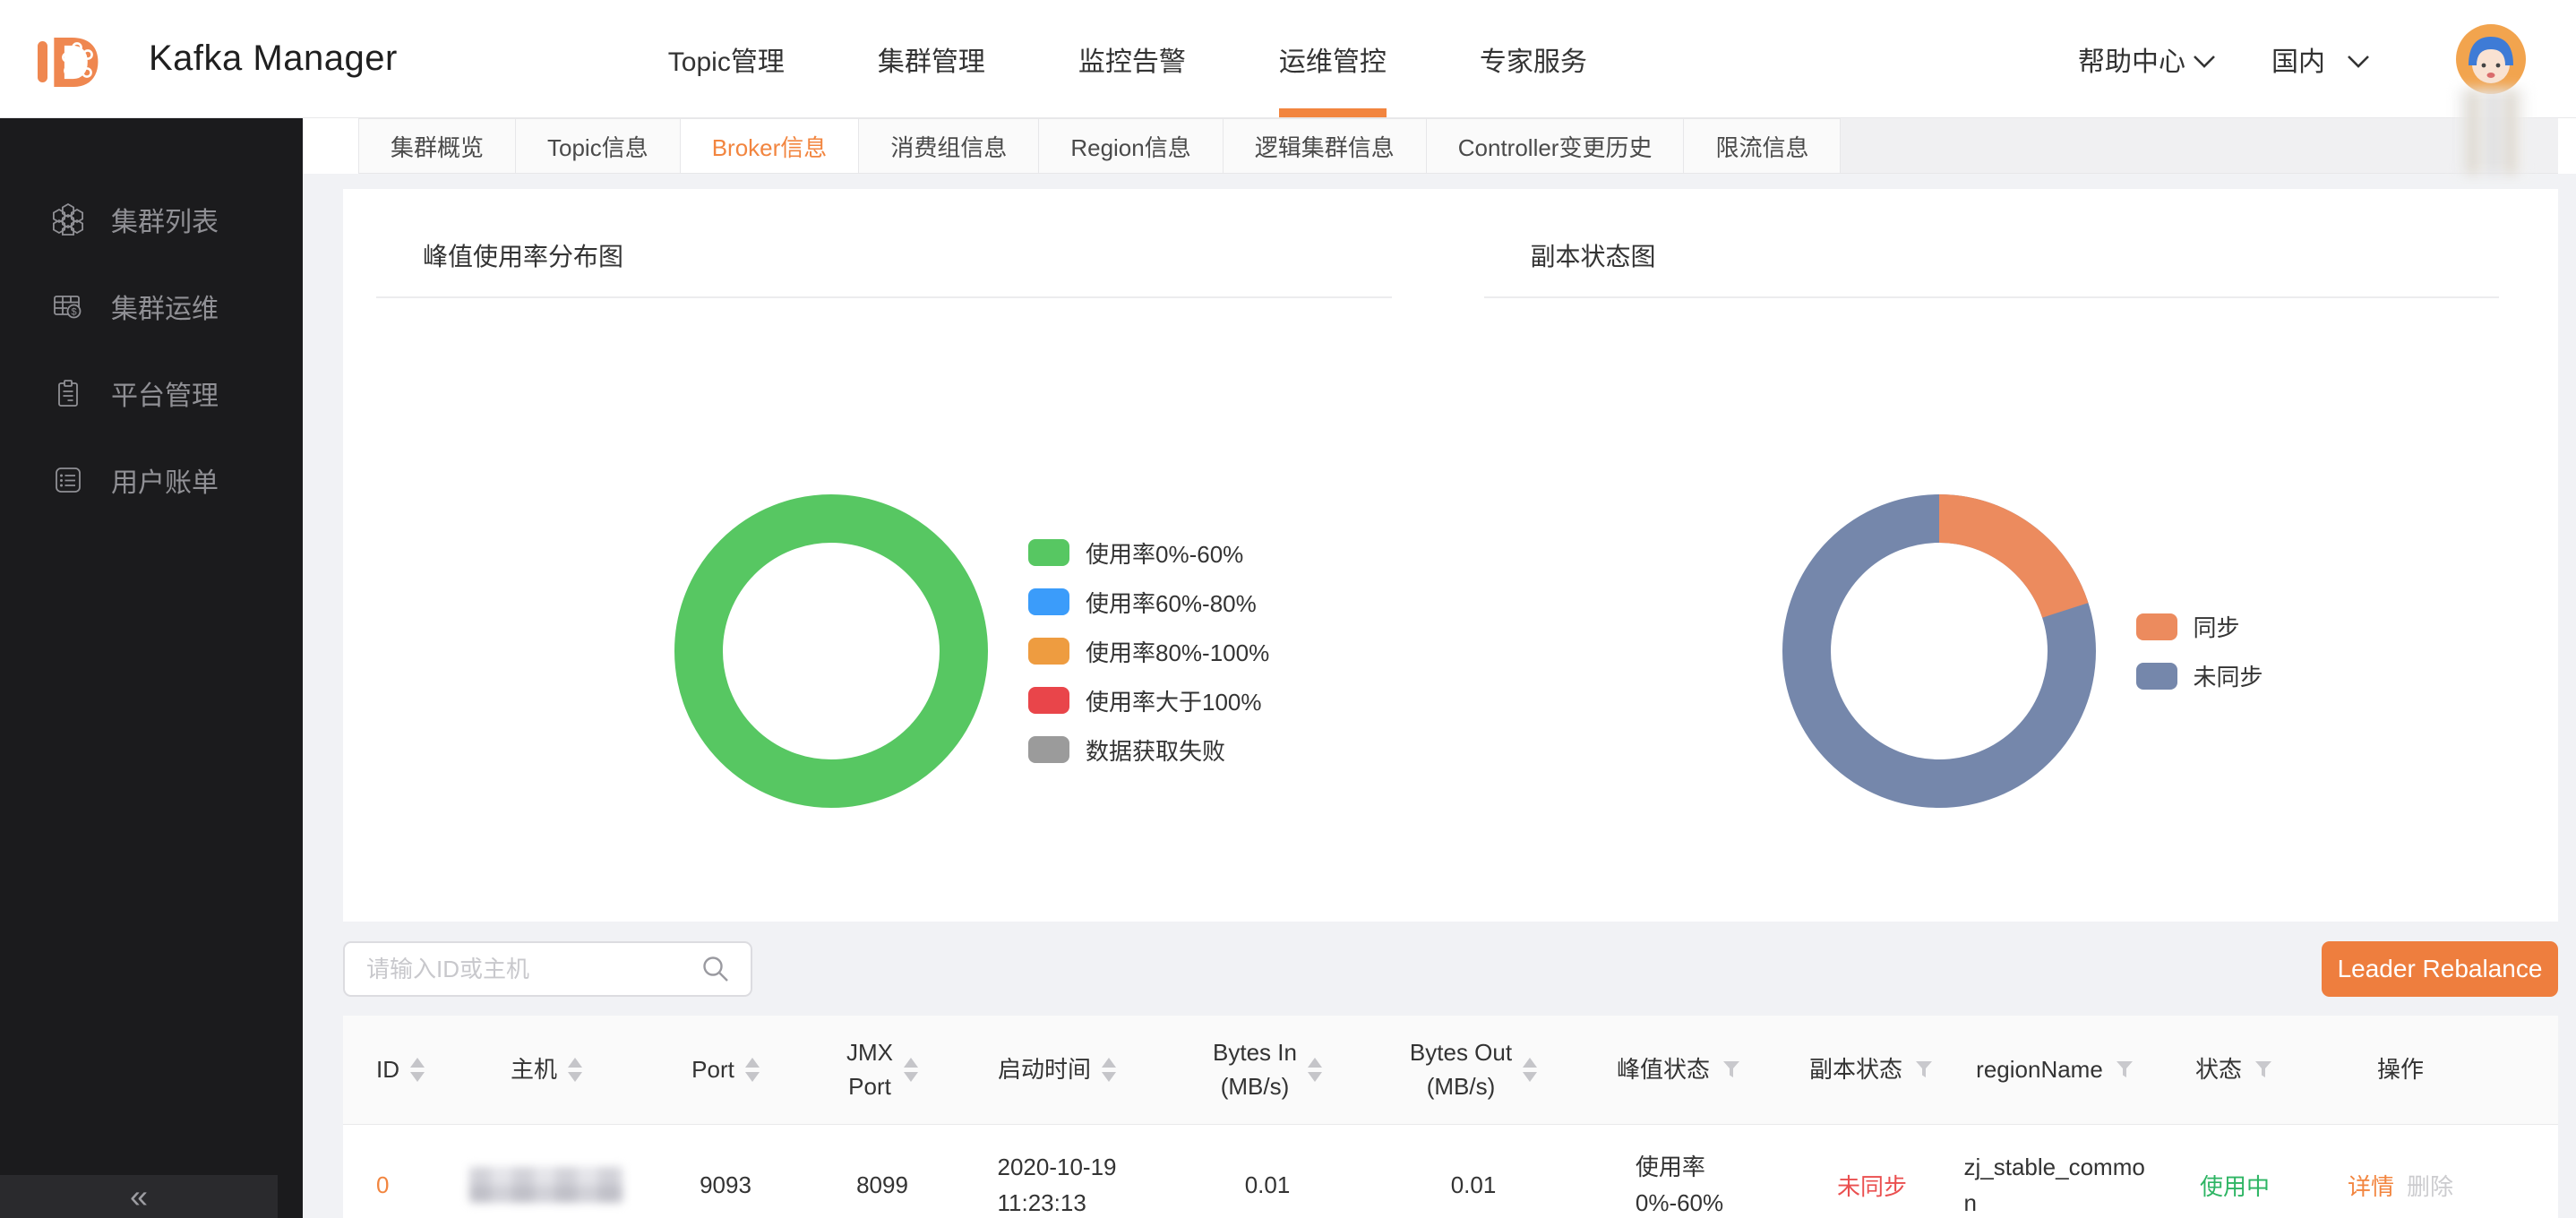  I want to click on help-center-menu: 帮助中心, so click(2147, 59).